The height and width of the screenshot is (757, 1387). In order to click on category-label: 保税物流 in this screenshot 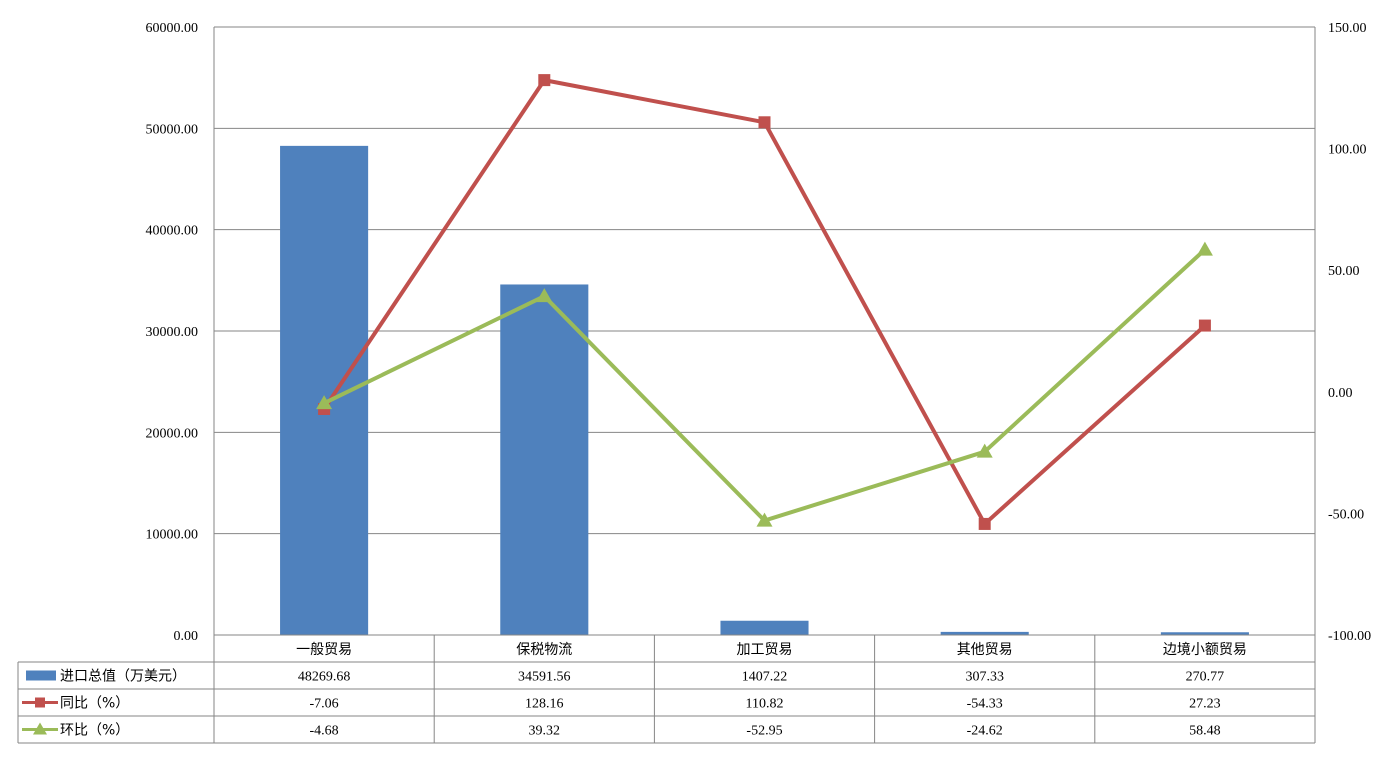, I will do `click(544, 650)`.